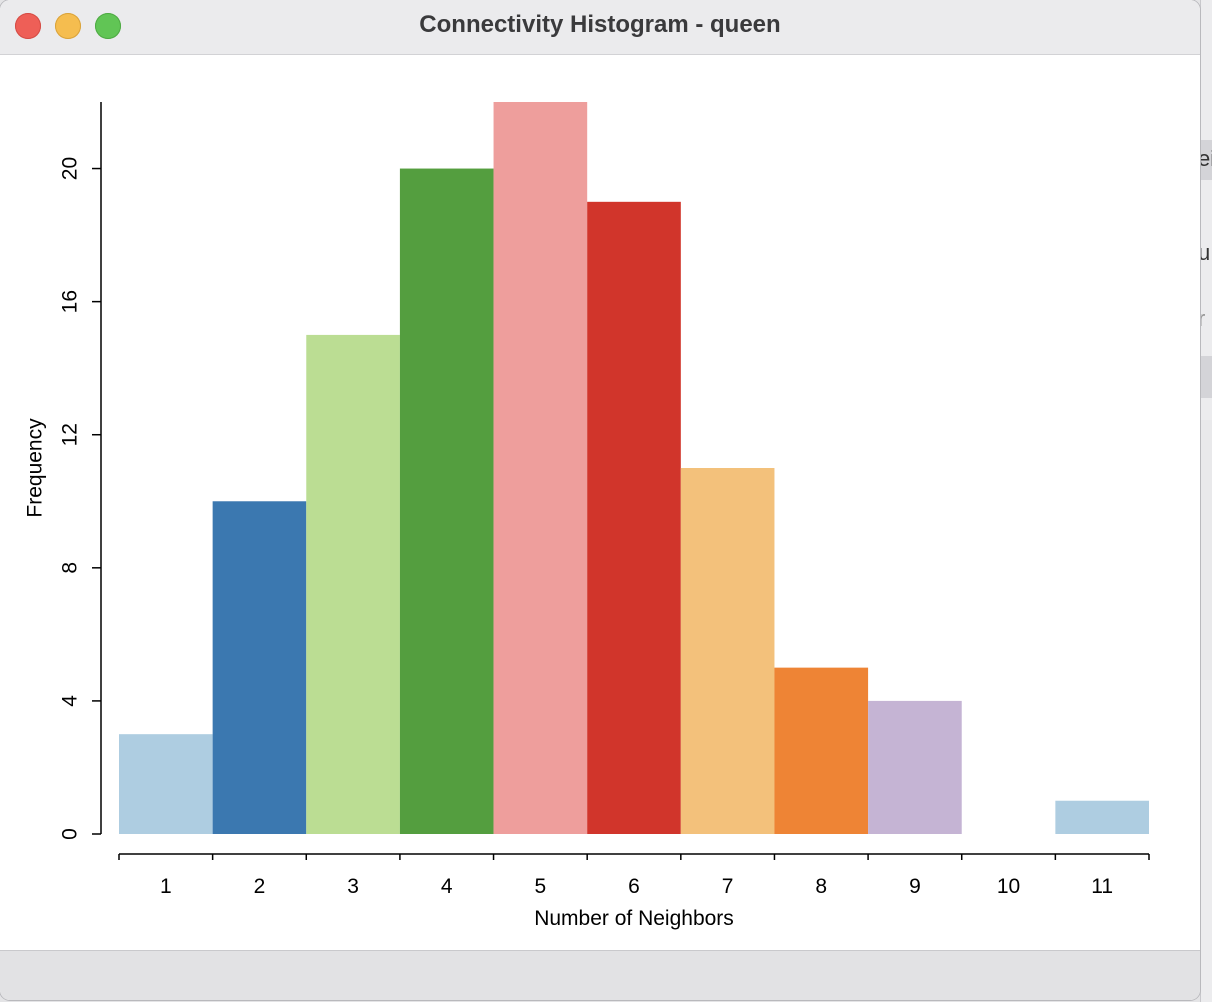  I want to click on y-tick-label: 20, so click(70, 168).